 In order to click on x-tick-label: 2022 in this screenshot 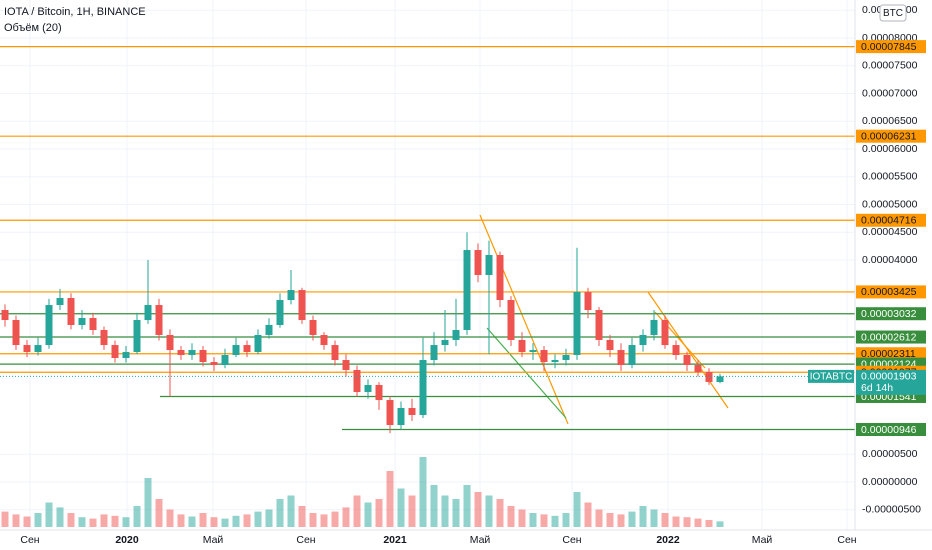, I will do `click(668, 540)`.